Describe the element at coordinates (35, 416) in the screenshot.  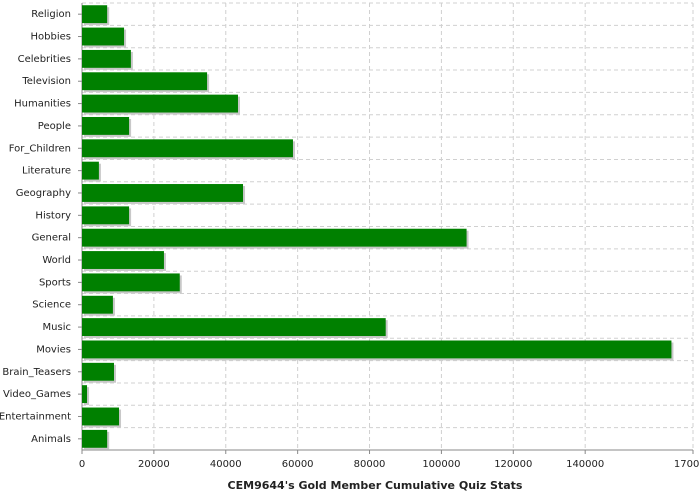
I see `y-tick-label: Entertainment` at that location.